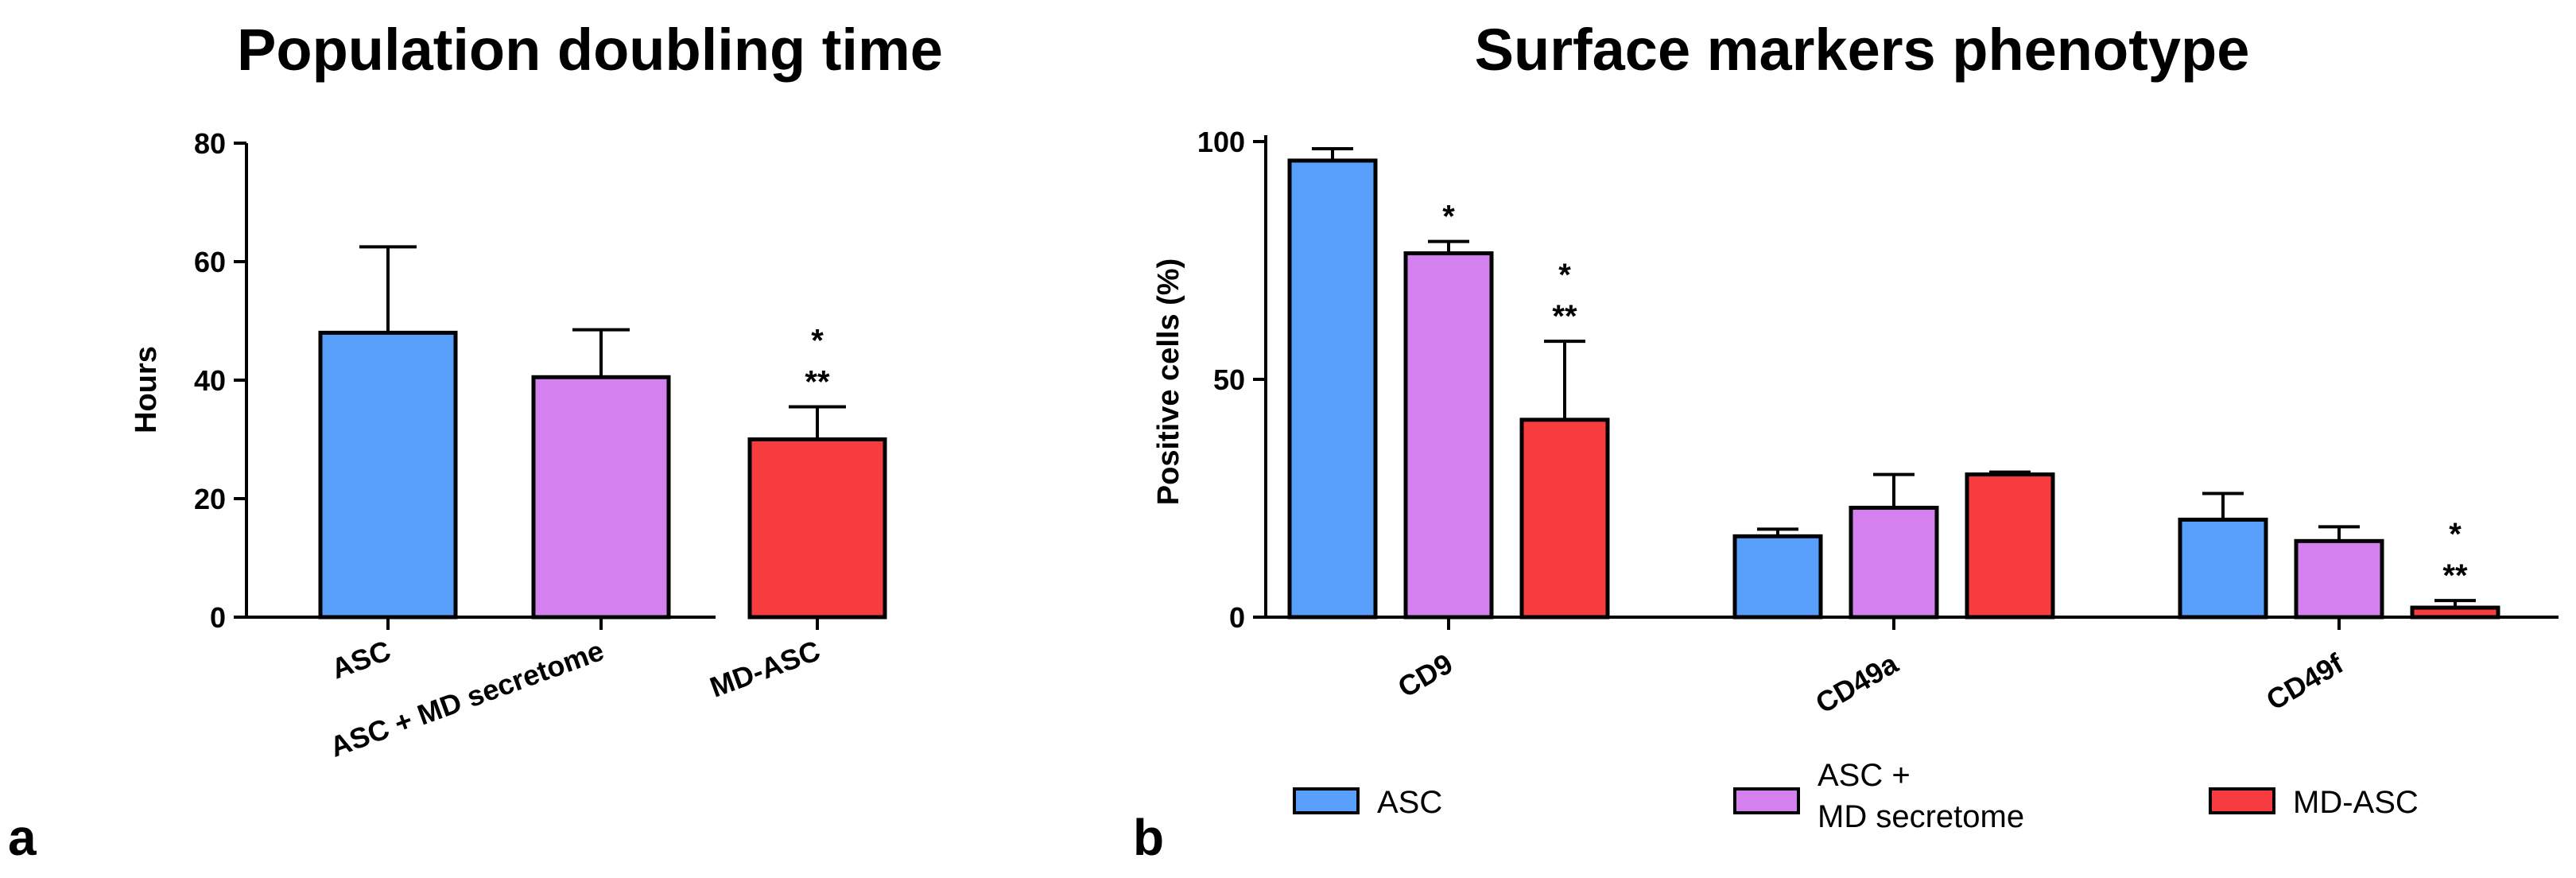 Image resolution: width=2576 pixels, height=878 pixels. I want to click on panel-b-legend: ASC ASC + MD secretome MD-ASC, so click(1856, 796).